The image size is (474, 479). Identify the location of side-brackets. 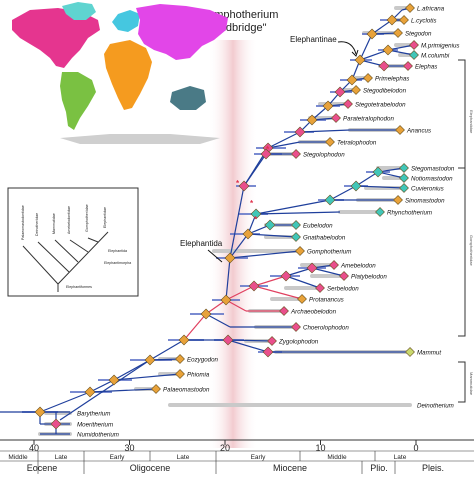
(462, 231).